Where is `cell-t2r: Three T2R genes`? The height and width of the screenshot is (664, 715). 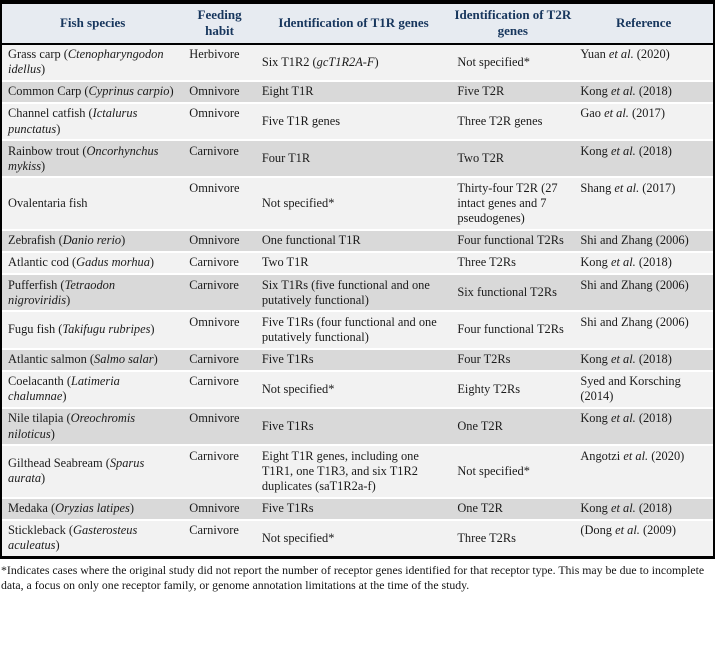
cell-t2r: Three T2R genes is located at coordinates (513, 122).